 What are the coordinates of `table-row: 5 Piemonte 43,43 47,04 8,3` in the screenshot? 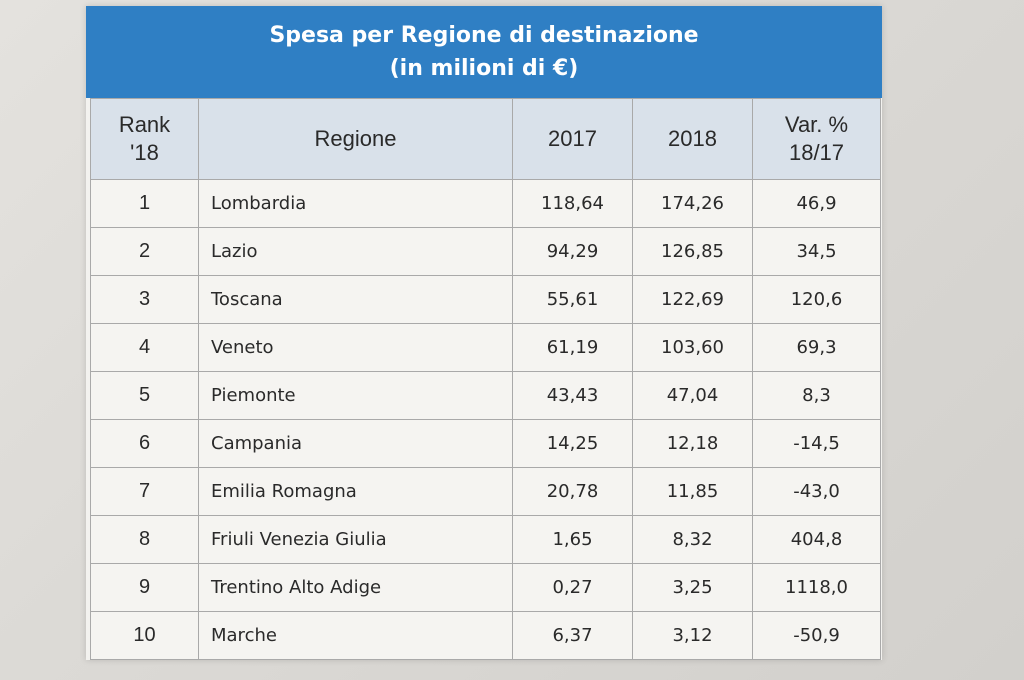 It's located at (485, 395).